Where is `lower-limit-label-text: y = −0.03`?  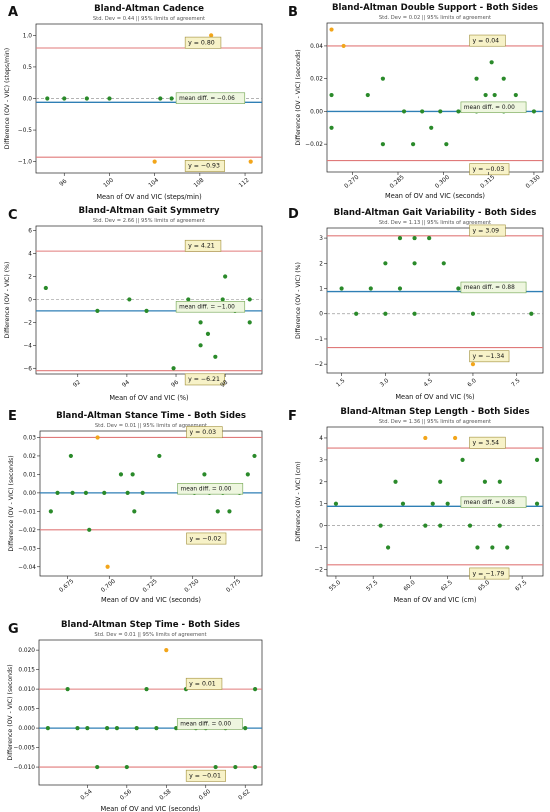 lower-limit-label-text: y = −0.03 is located at coordinates (489, 169).